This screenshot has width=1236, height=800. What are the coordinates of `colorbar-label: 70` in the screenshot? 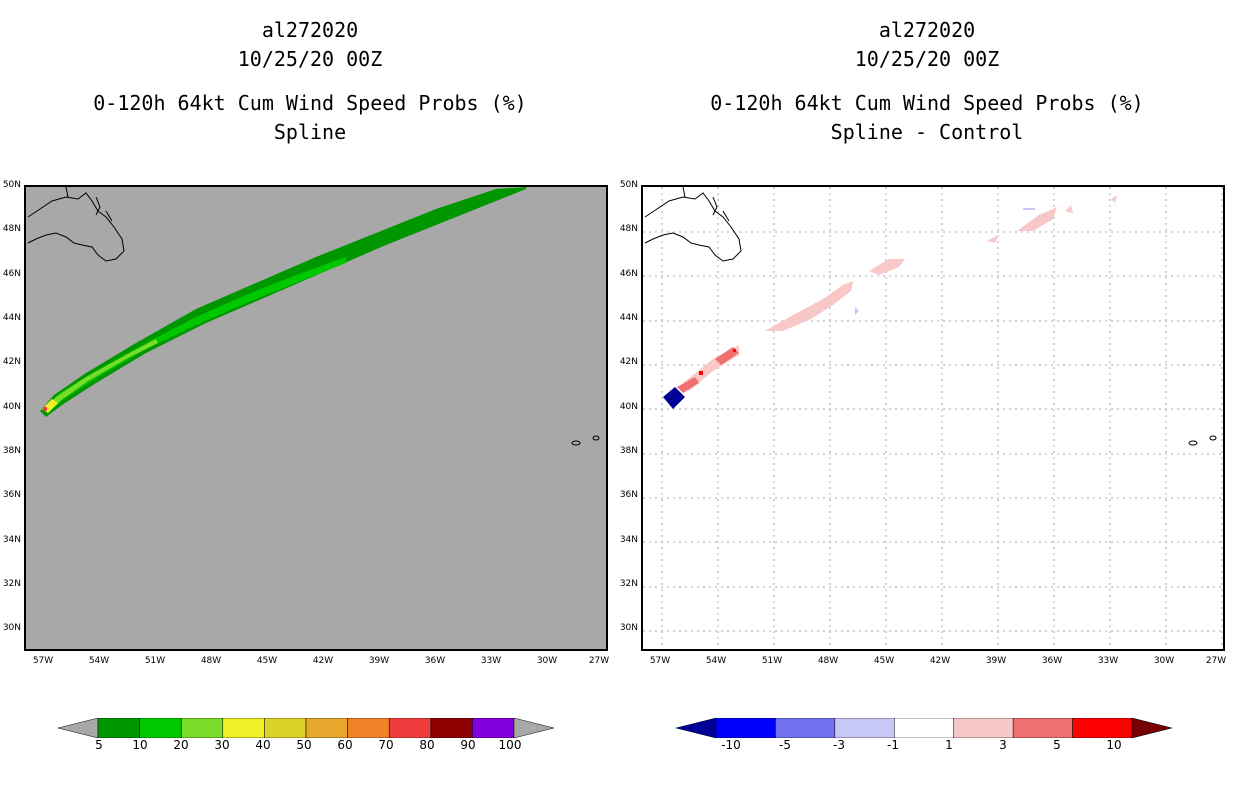 It's located at (386, 745).